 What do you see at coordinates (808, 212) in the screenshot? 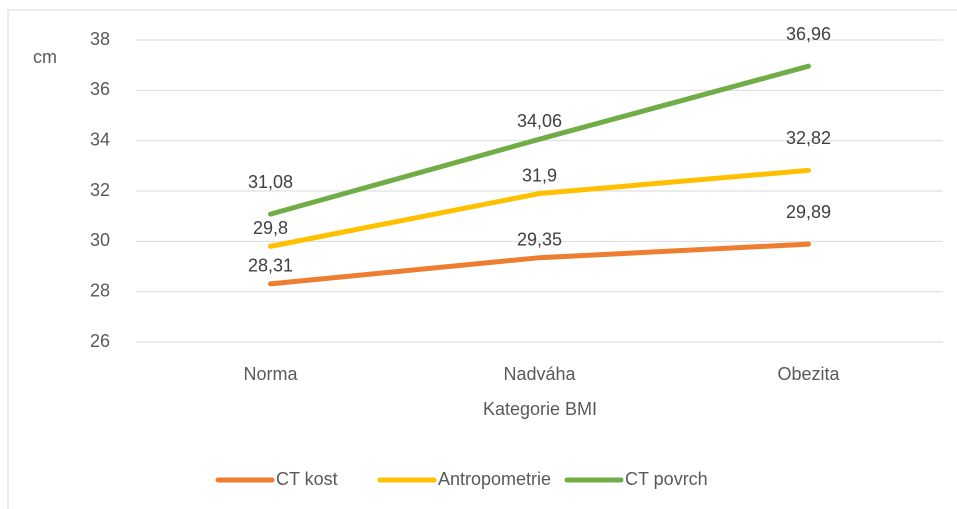
I see `data-label: 29,89` at bounding box center [808, 212].